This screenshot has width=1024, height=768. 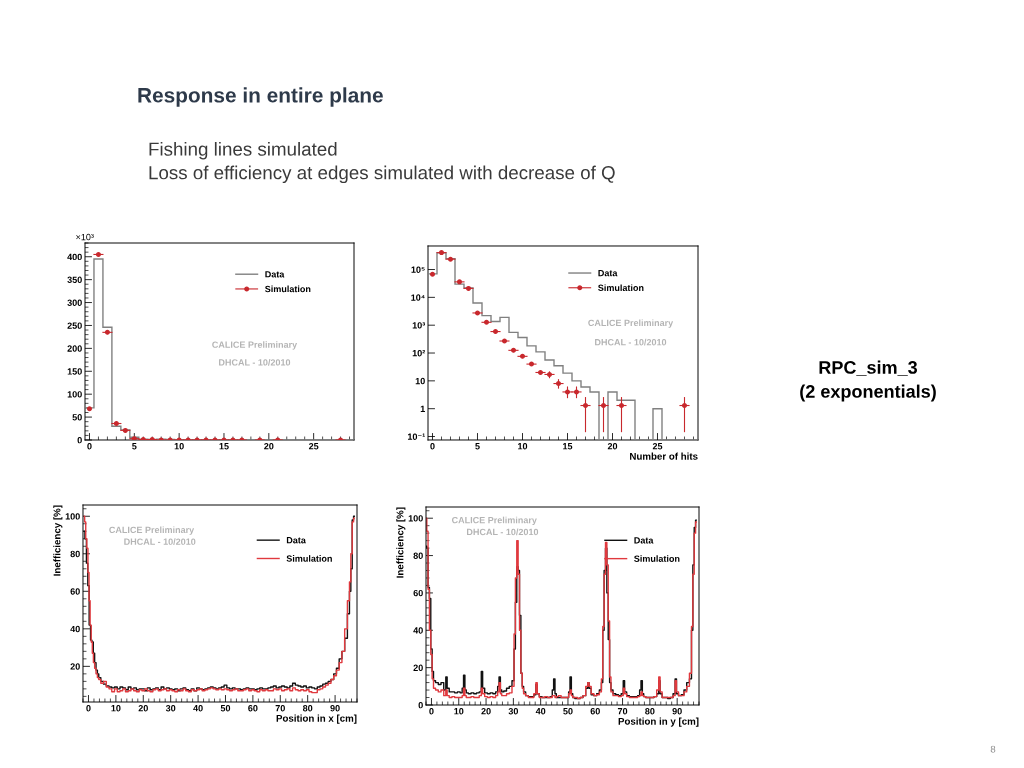 What do you see at coordinates (432, 274) in the screenshot?
I see `point` at bounding box center [432, 274].